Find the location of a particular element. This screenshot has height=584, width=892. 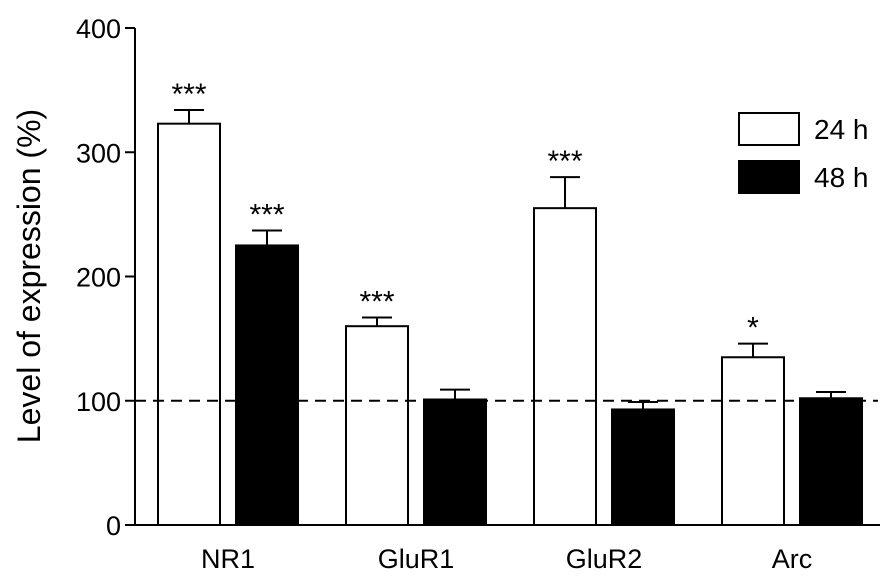

y-tick-label: 0 is located at coordinates (113, 526).